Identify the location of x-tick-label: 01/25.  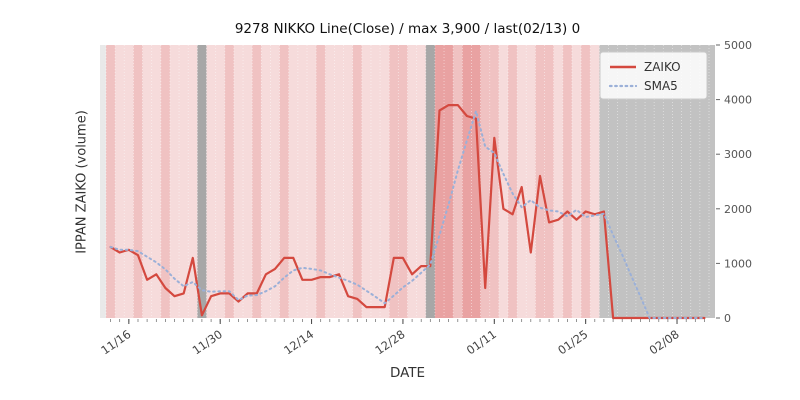
(572, 342).